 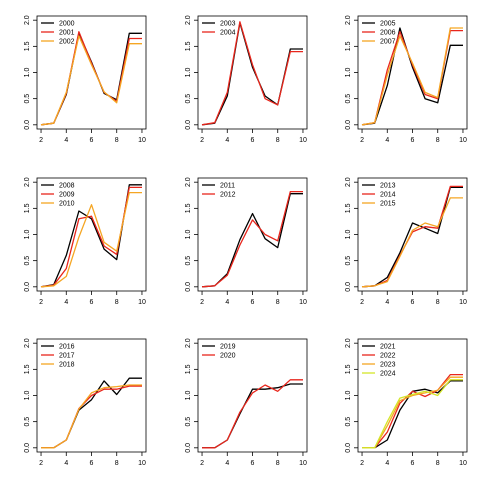 I want to click on series-line-2003, so click(x=252, y=74).